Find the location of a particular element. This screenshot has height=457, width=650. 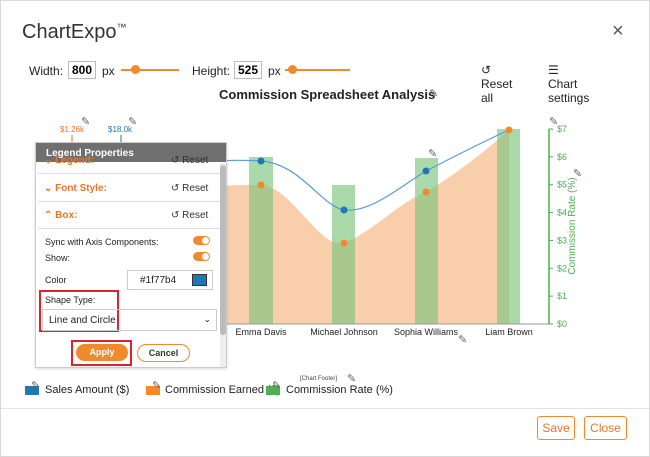

width-slider is located at coordinates (150, 69).